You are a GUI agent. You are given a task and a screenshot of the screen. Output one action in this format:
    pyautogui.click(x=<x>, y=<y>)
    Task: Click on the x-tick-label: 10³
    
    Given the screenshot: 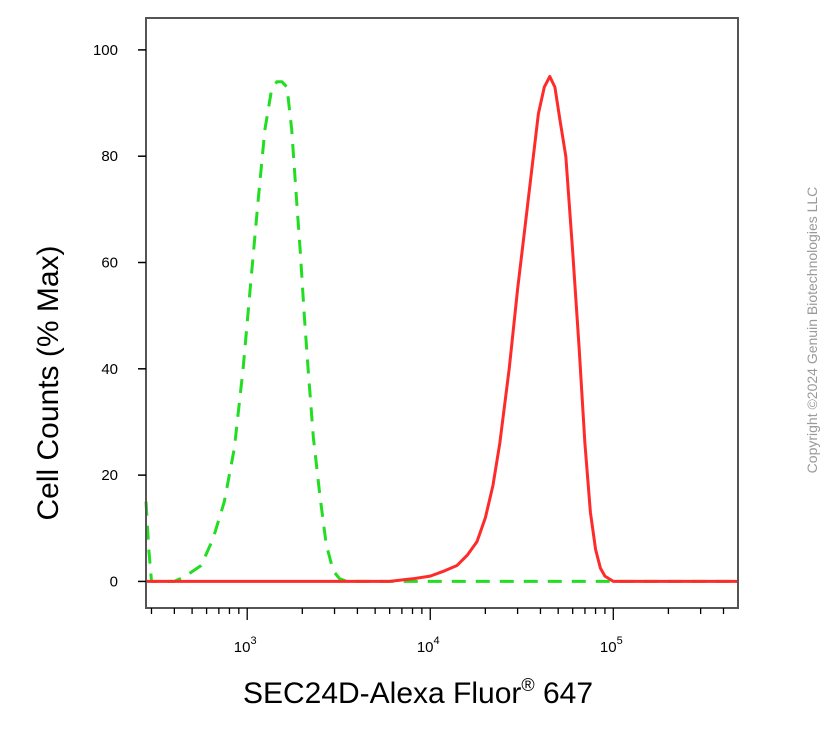 What is the action you would take?
    pyautogui.click(x=245, y=645)
    